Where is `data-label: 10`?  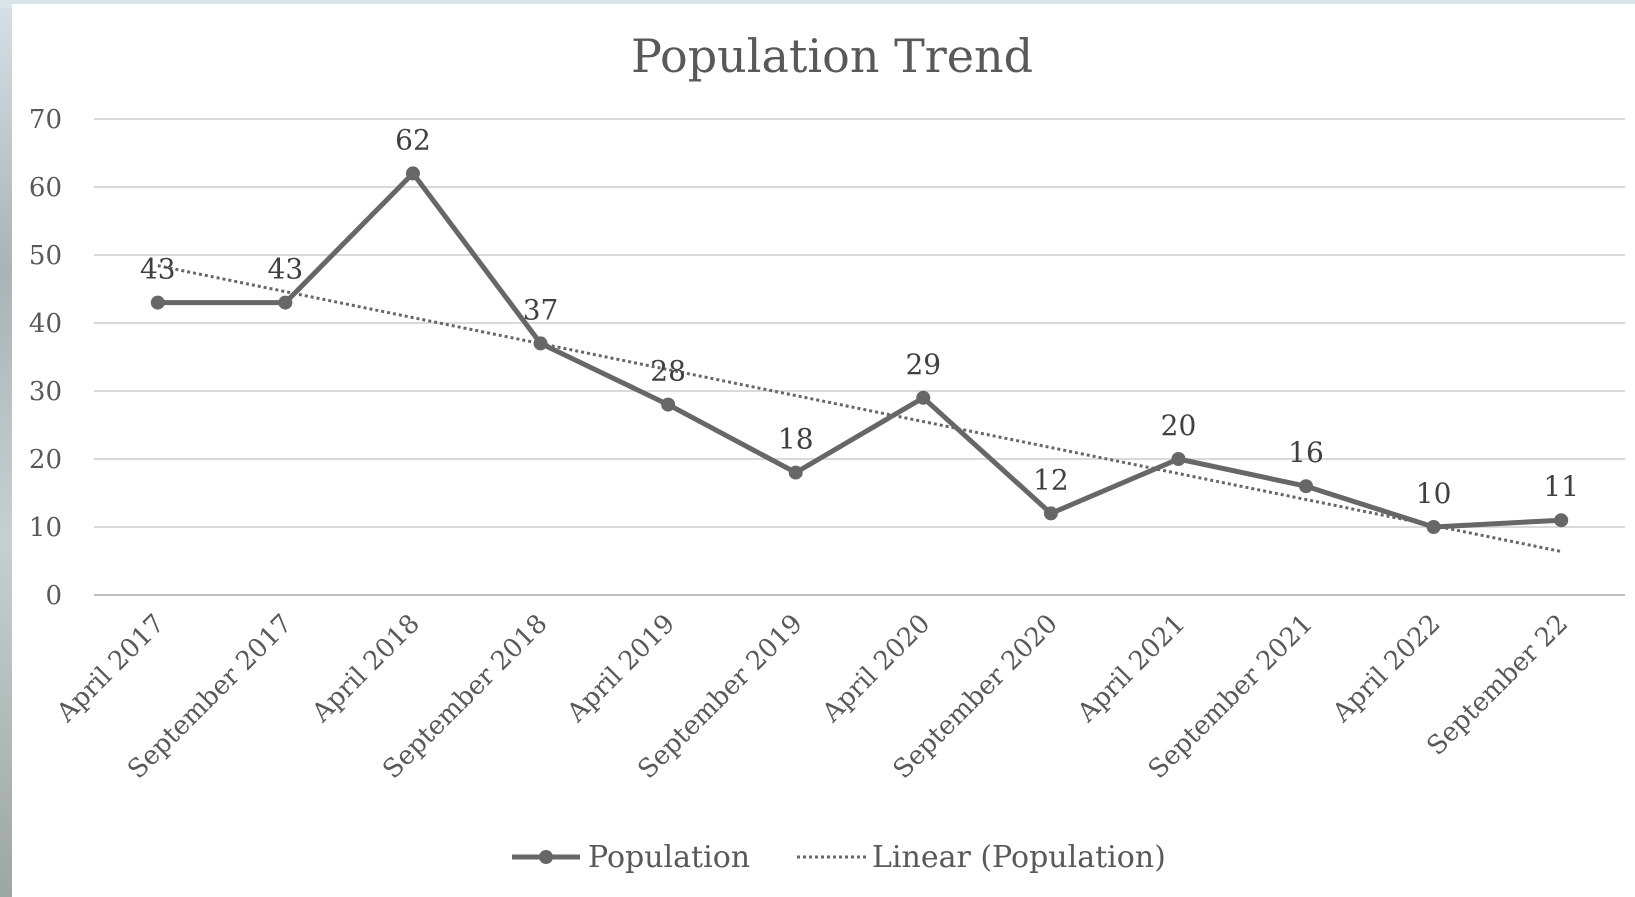 data-label: 10 is located at coordinates (1434, 493).